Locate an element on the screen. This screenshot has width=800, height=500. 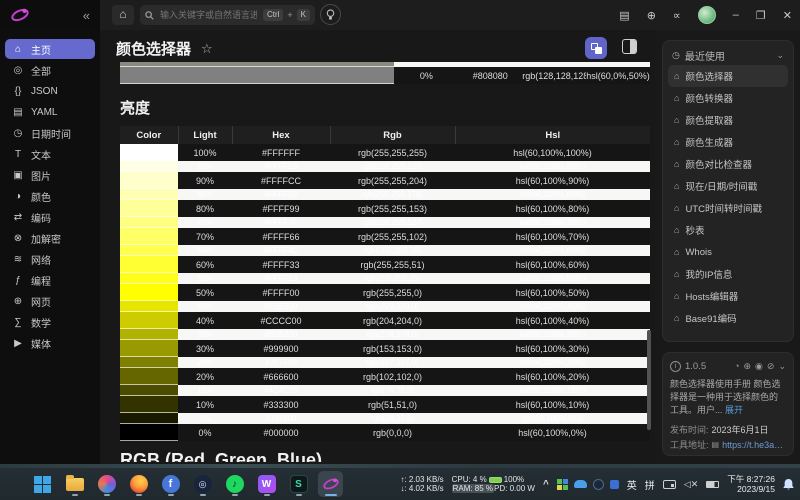
table-row: 10% #333300 rgb(51,51,0) hsl(60,100%,10%) is located at coordinates (385, 404).